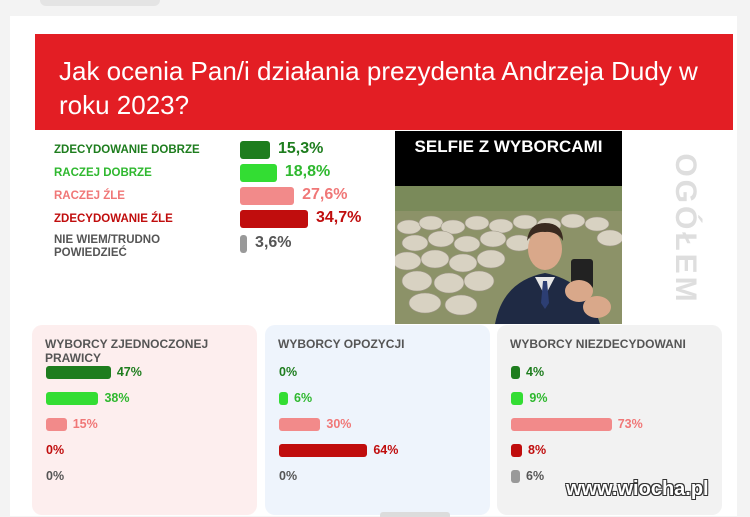  Describe the element at coordinates (107, 246) in the screenshot. I see `row-label: NIE WIEM/TRUDNO POWIEDZIEĆ` at that location.